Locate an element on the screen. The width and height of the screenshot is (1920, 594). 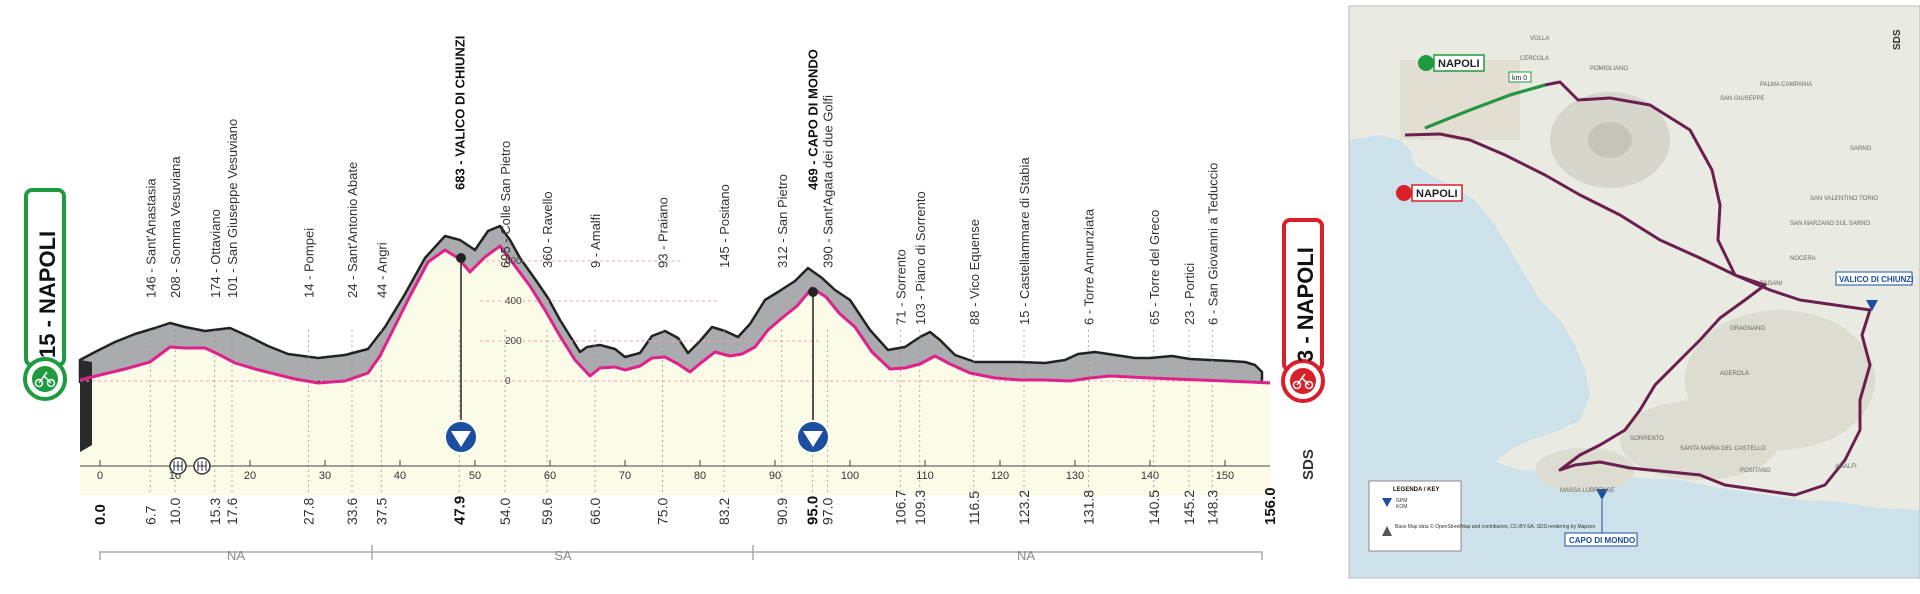
brand-logo: SDS is located at coordinates (1308, 464).